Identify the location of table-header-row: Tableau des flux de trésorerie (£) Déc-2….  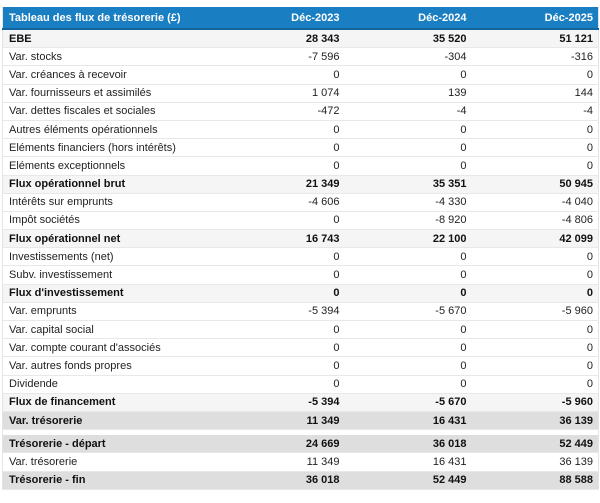
(300, 18).